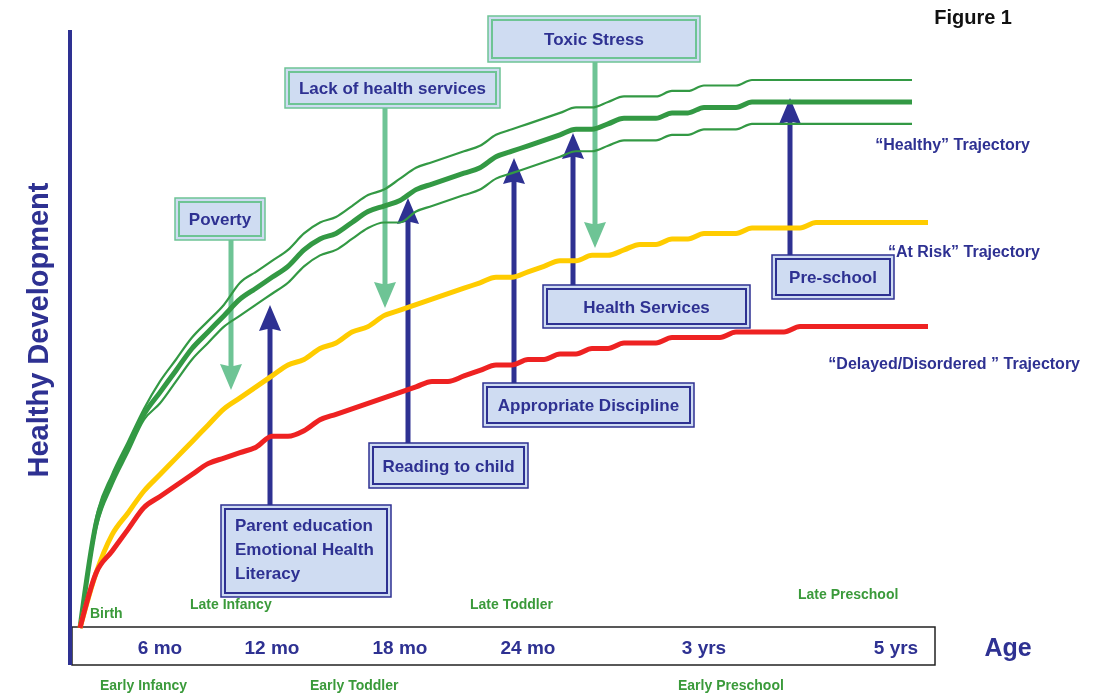 The width and height of the screenshot is (1096, 696). I want to click on y-axis-title: Healthy Development, so click(38, 330).